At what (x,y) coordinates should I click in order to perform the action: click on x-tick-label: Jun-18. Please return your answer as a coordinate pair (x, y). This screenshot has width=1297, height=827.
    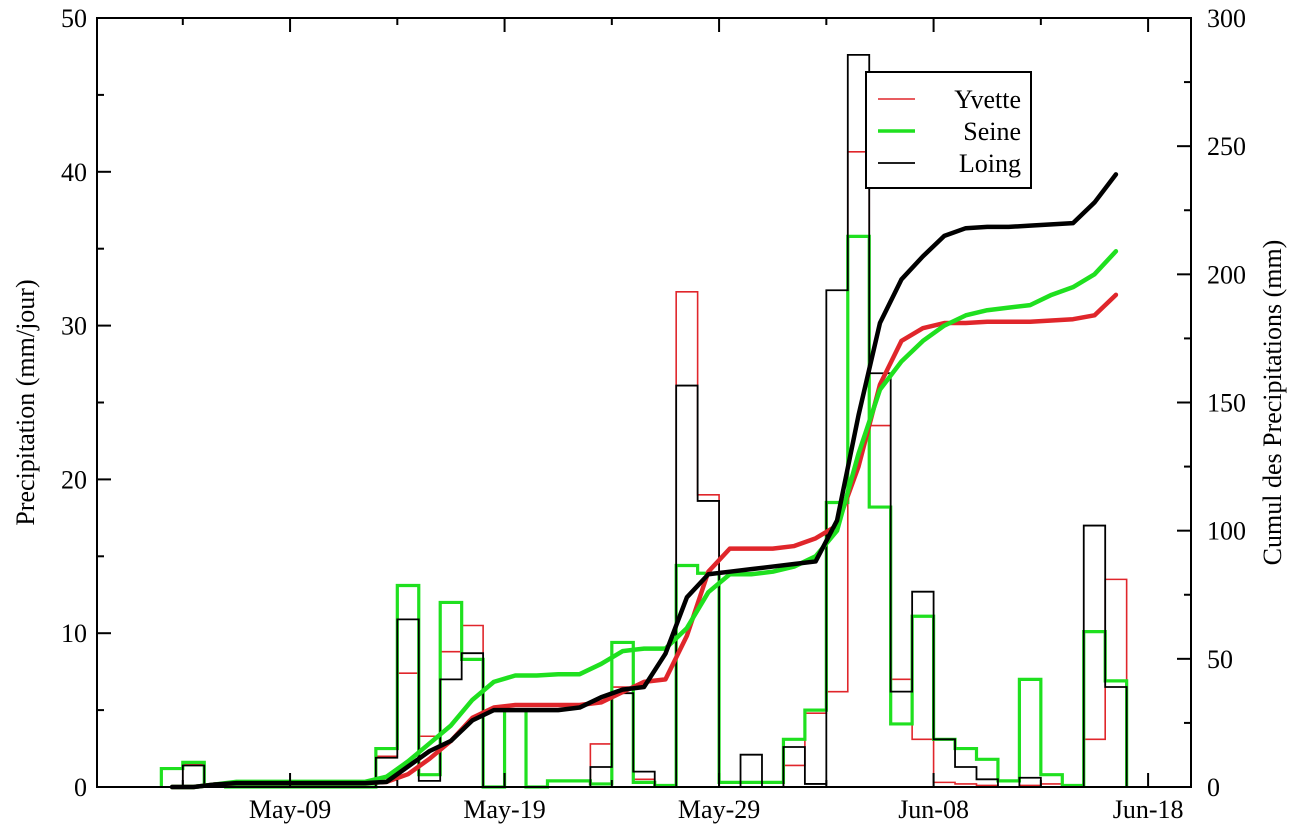
    Looking at the image, I should click on (1148, 809).